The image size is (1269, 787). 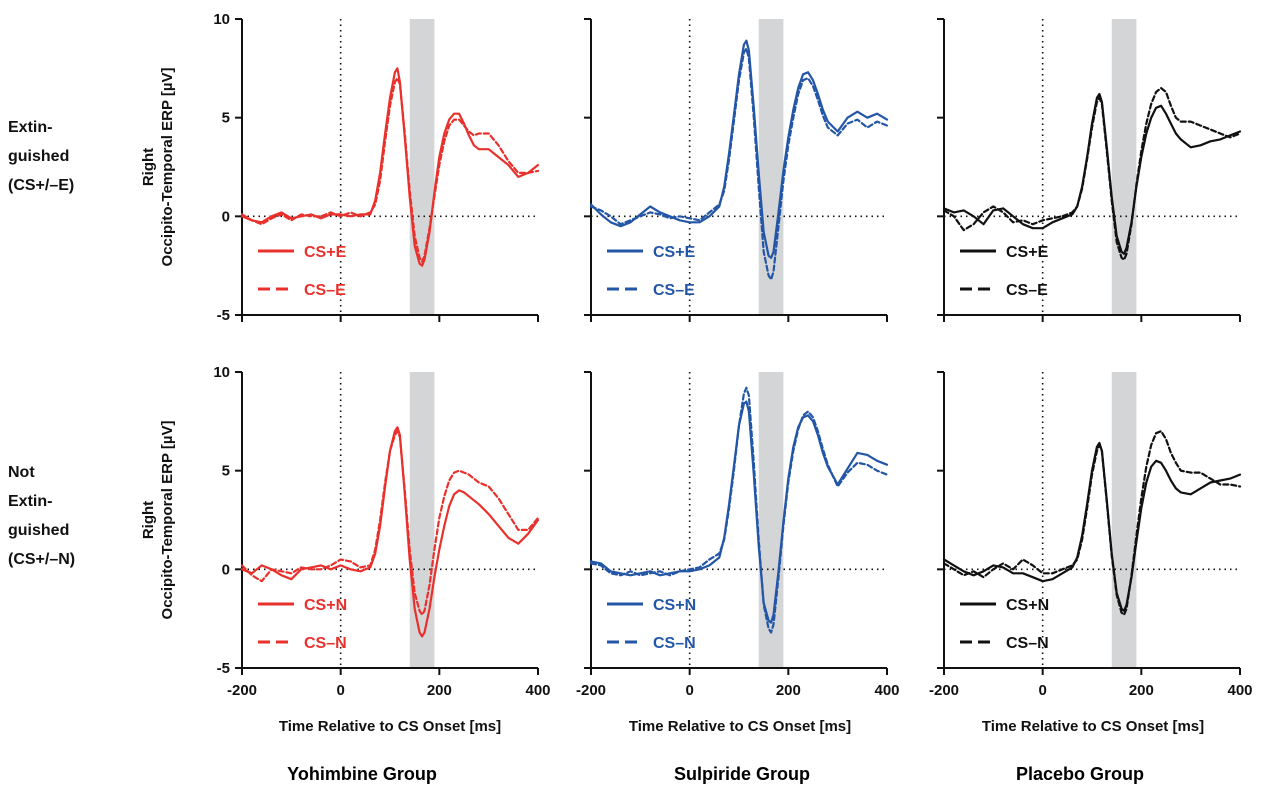 I want to click on x-axis-title-placebo: Time Relative to CS Onset [ms], so click(x=1093, y=726).